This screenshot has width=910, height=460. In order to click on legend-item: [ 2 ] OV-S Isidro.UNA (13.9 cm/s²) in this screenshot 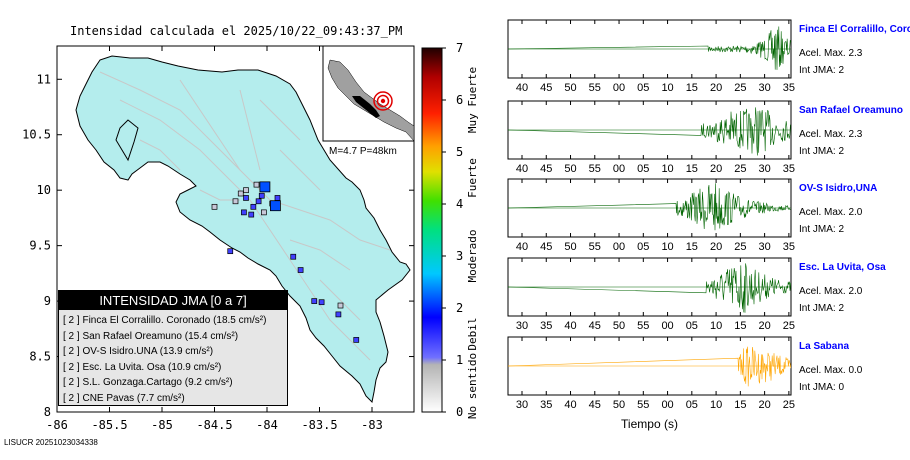, I will do `click(173, 352)`.